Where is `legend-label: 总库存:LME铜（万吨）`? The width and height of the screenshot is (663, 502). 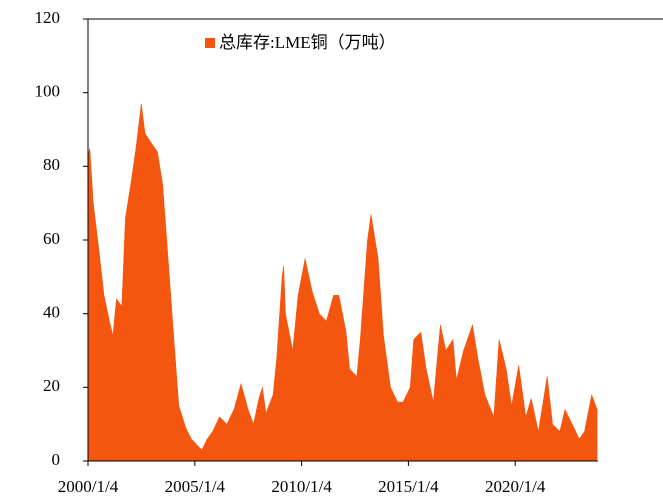 legend-label: 总库存:LME铜（万吨） is located at coordinates (307, 42).